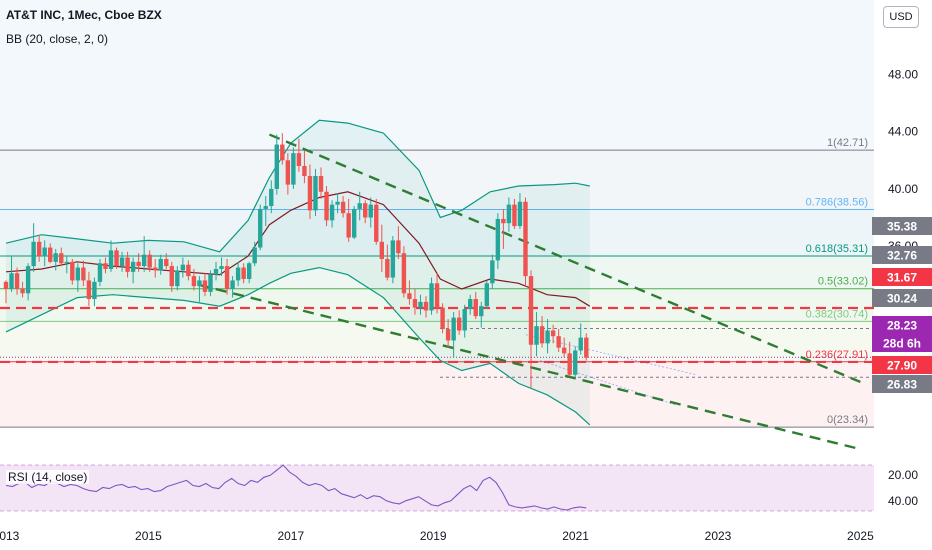  What do you see at coordinates (837, 249) in the screenshot?
I see `fib-level-label: 0.618(35.31)` at bounding box center [837, 249].